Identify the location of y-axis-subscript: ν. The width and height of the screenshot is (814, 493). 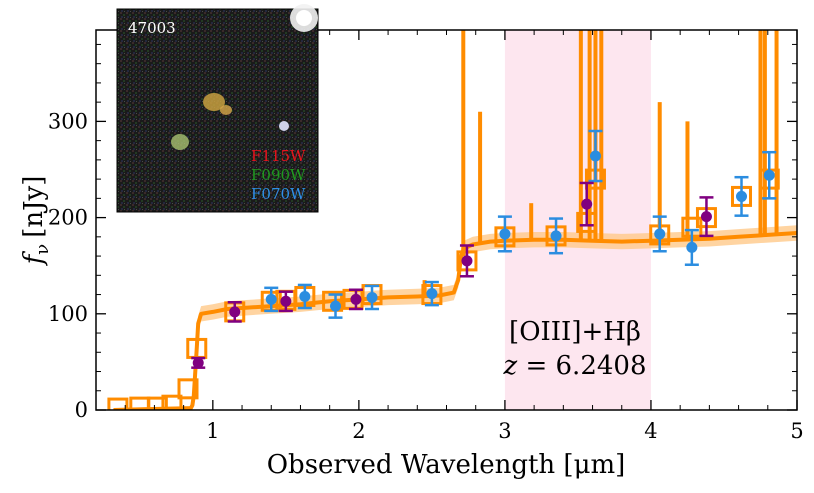
(42, 249).